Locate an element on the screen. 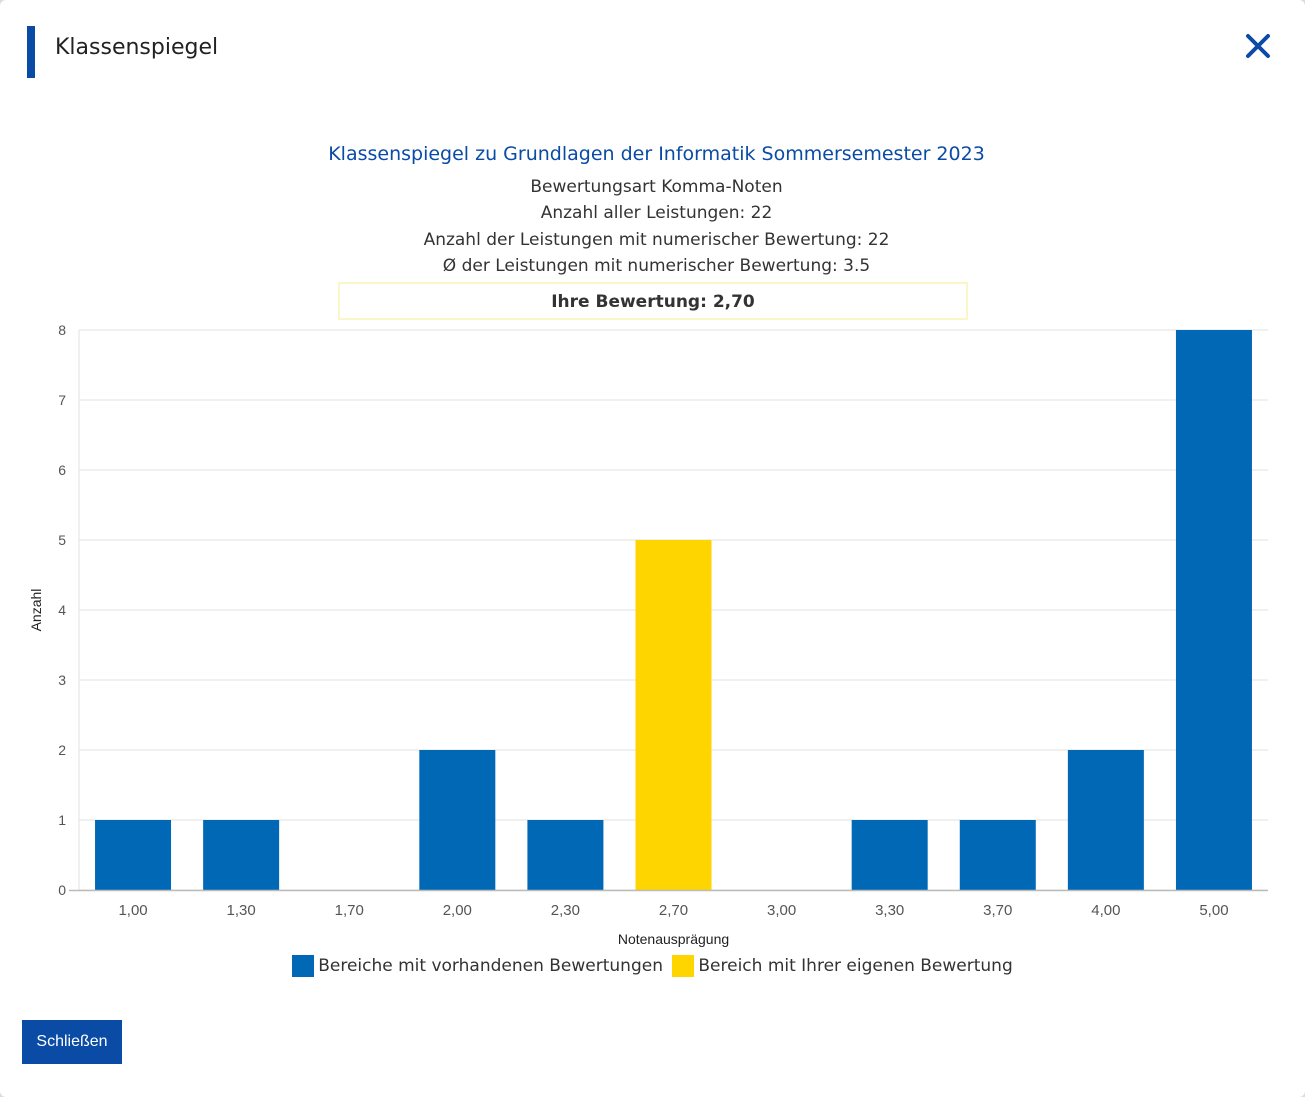 The image size is (1305, 1097). bar-4,00 is located at coordinates (1105, 820).